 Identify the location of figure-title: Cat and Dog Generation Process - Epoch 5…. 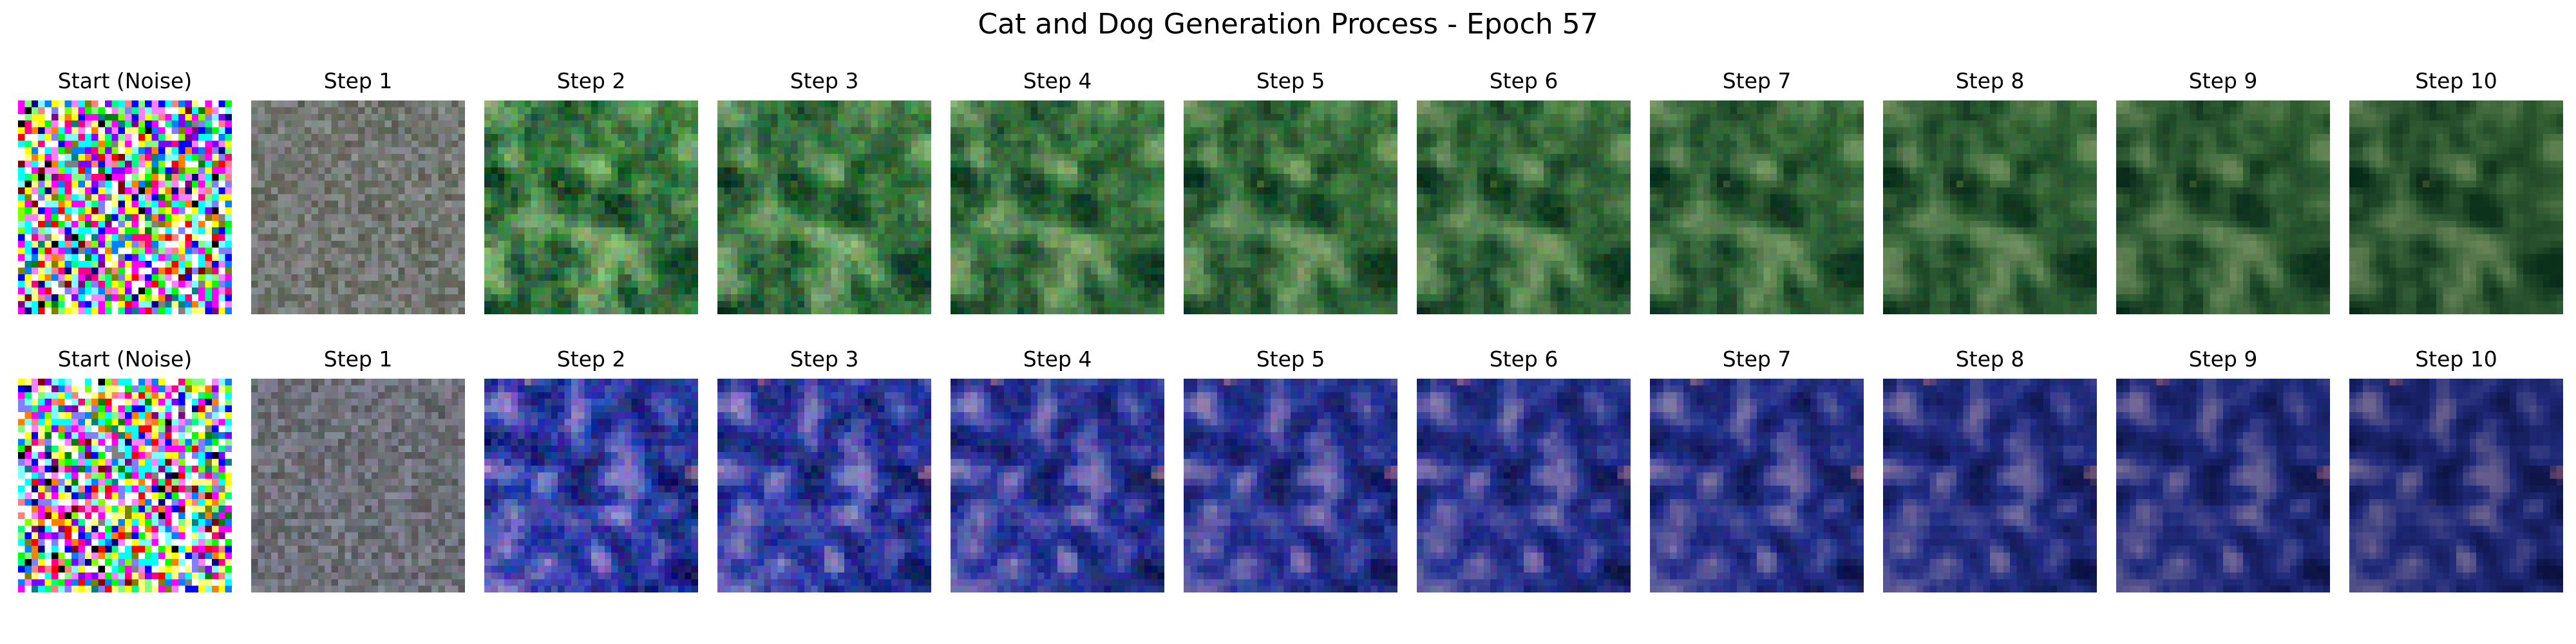
(1288, 24).